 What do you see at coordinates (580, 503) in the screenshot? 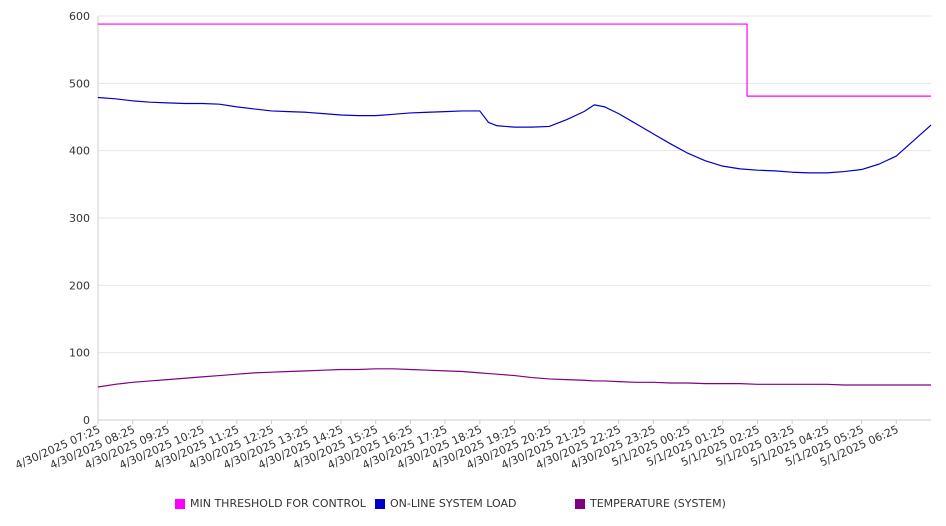
I see `legend-swatch-temperature` at bounding box center [580, 503].